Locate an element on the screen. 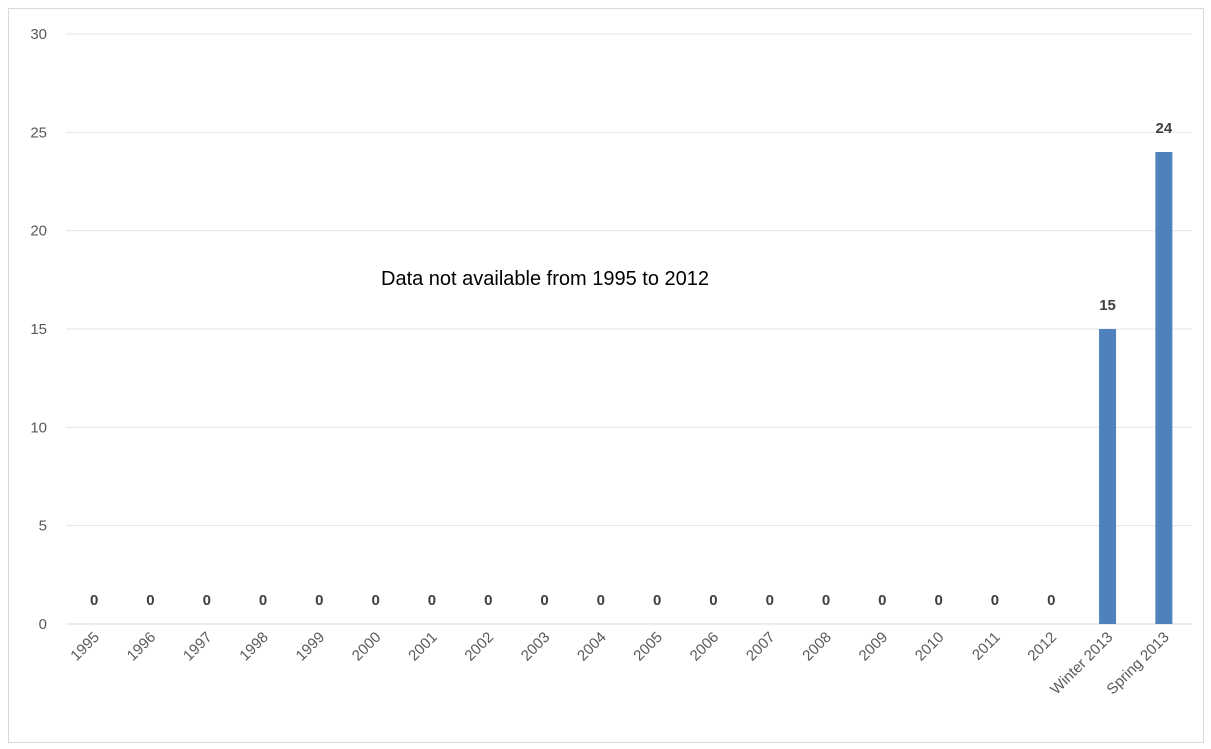 The width and height of the screenshot is (1211, 749). x-tick-label: 2008 is located at coordinates (817, 647).